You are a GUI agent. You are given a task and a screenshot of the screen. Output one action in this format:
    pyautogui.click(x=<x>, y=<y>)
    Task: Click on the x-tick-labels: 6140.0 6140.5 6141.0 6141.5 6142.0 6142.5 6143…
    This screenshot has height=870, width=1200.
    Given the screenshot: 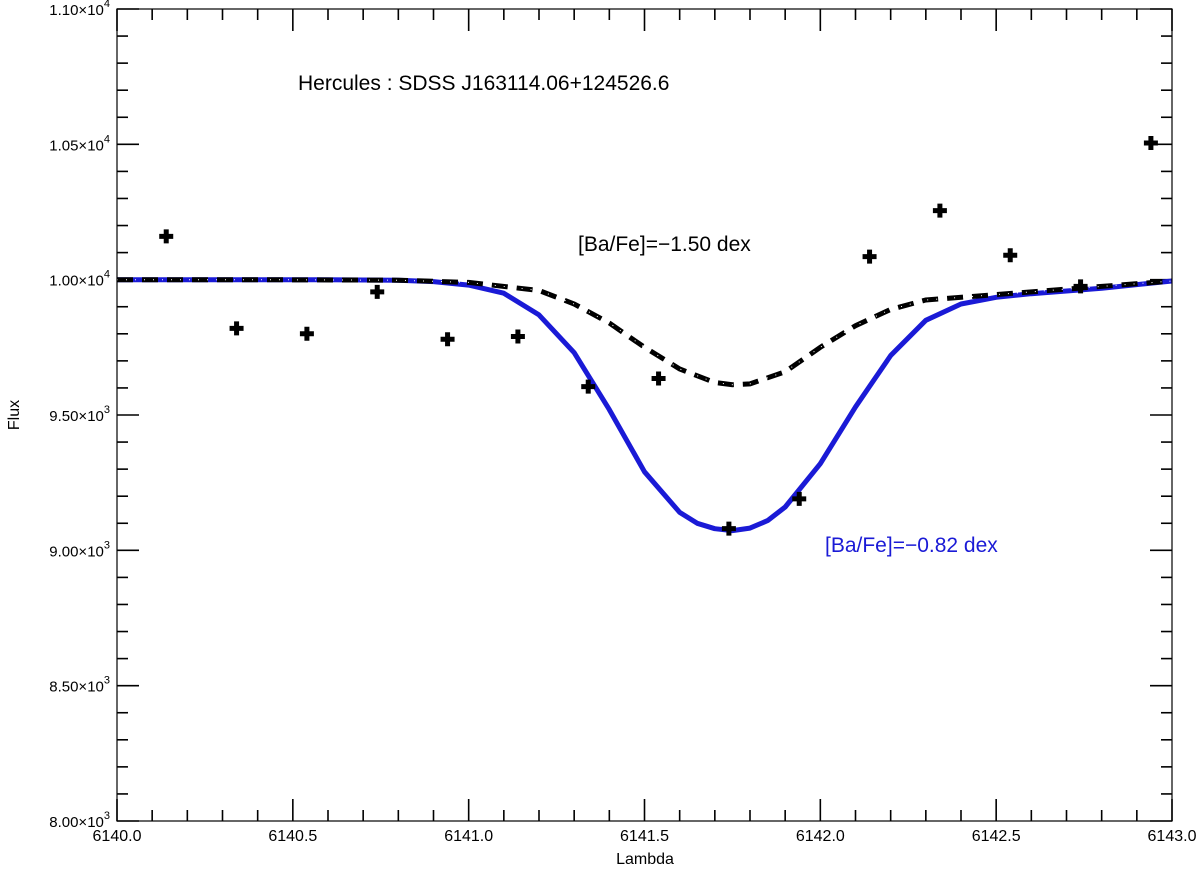 What is the action you would take?
    pyautogui.click(x=645, y=836)
    